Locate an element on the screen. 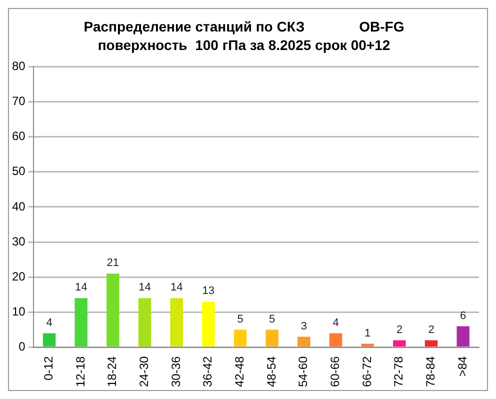  chart-subtitle: поверхность 100 гПа за 8.2025 срок 00+12 is located at coordinates (244, 45).